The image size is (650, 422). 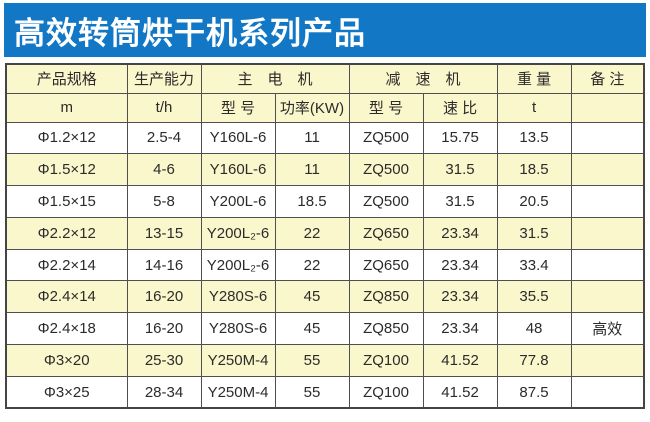 What do you see at coordinates (66, 329) in the screenshot?
I see `cell-spec: Φ2.4×18` at bounding box center [66, 329].